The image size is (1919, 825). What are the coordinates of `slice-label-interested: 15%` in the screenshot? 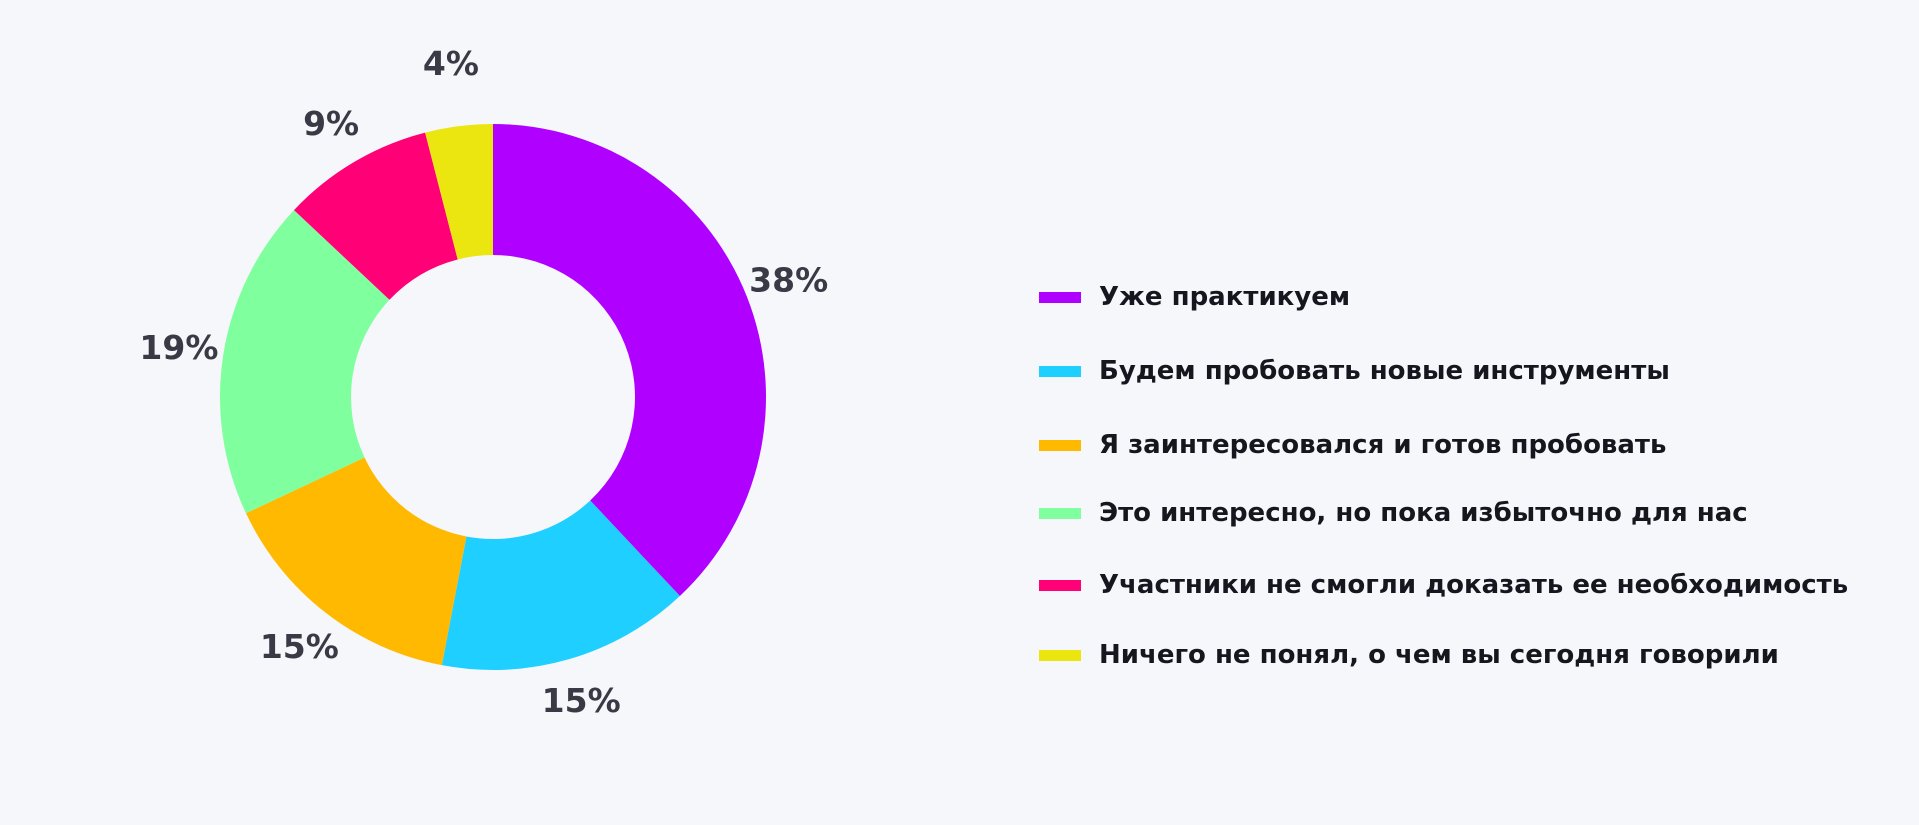 It's located at (299, 646).